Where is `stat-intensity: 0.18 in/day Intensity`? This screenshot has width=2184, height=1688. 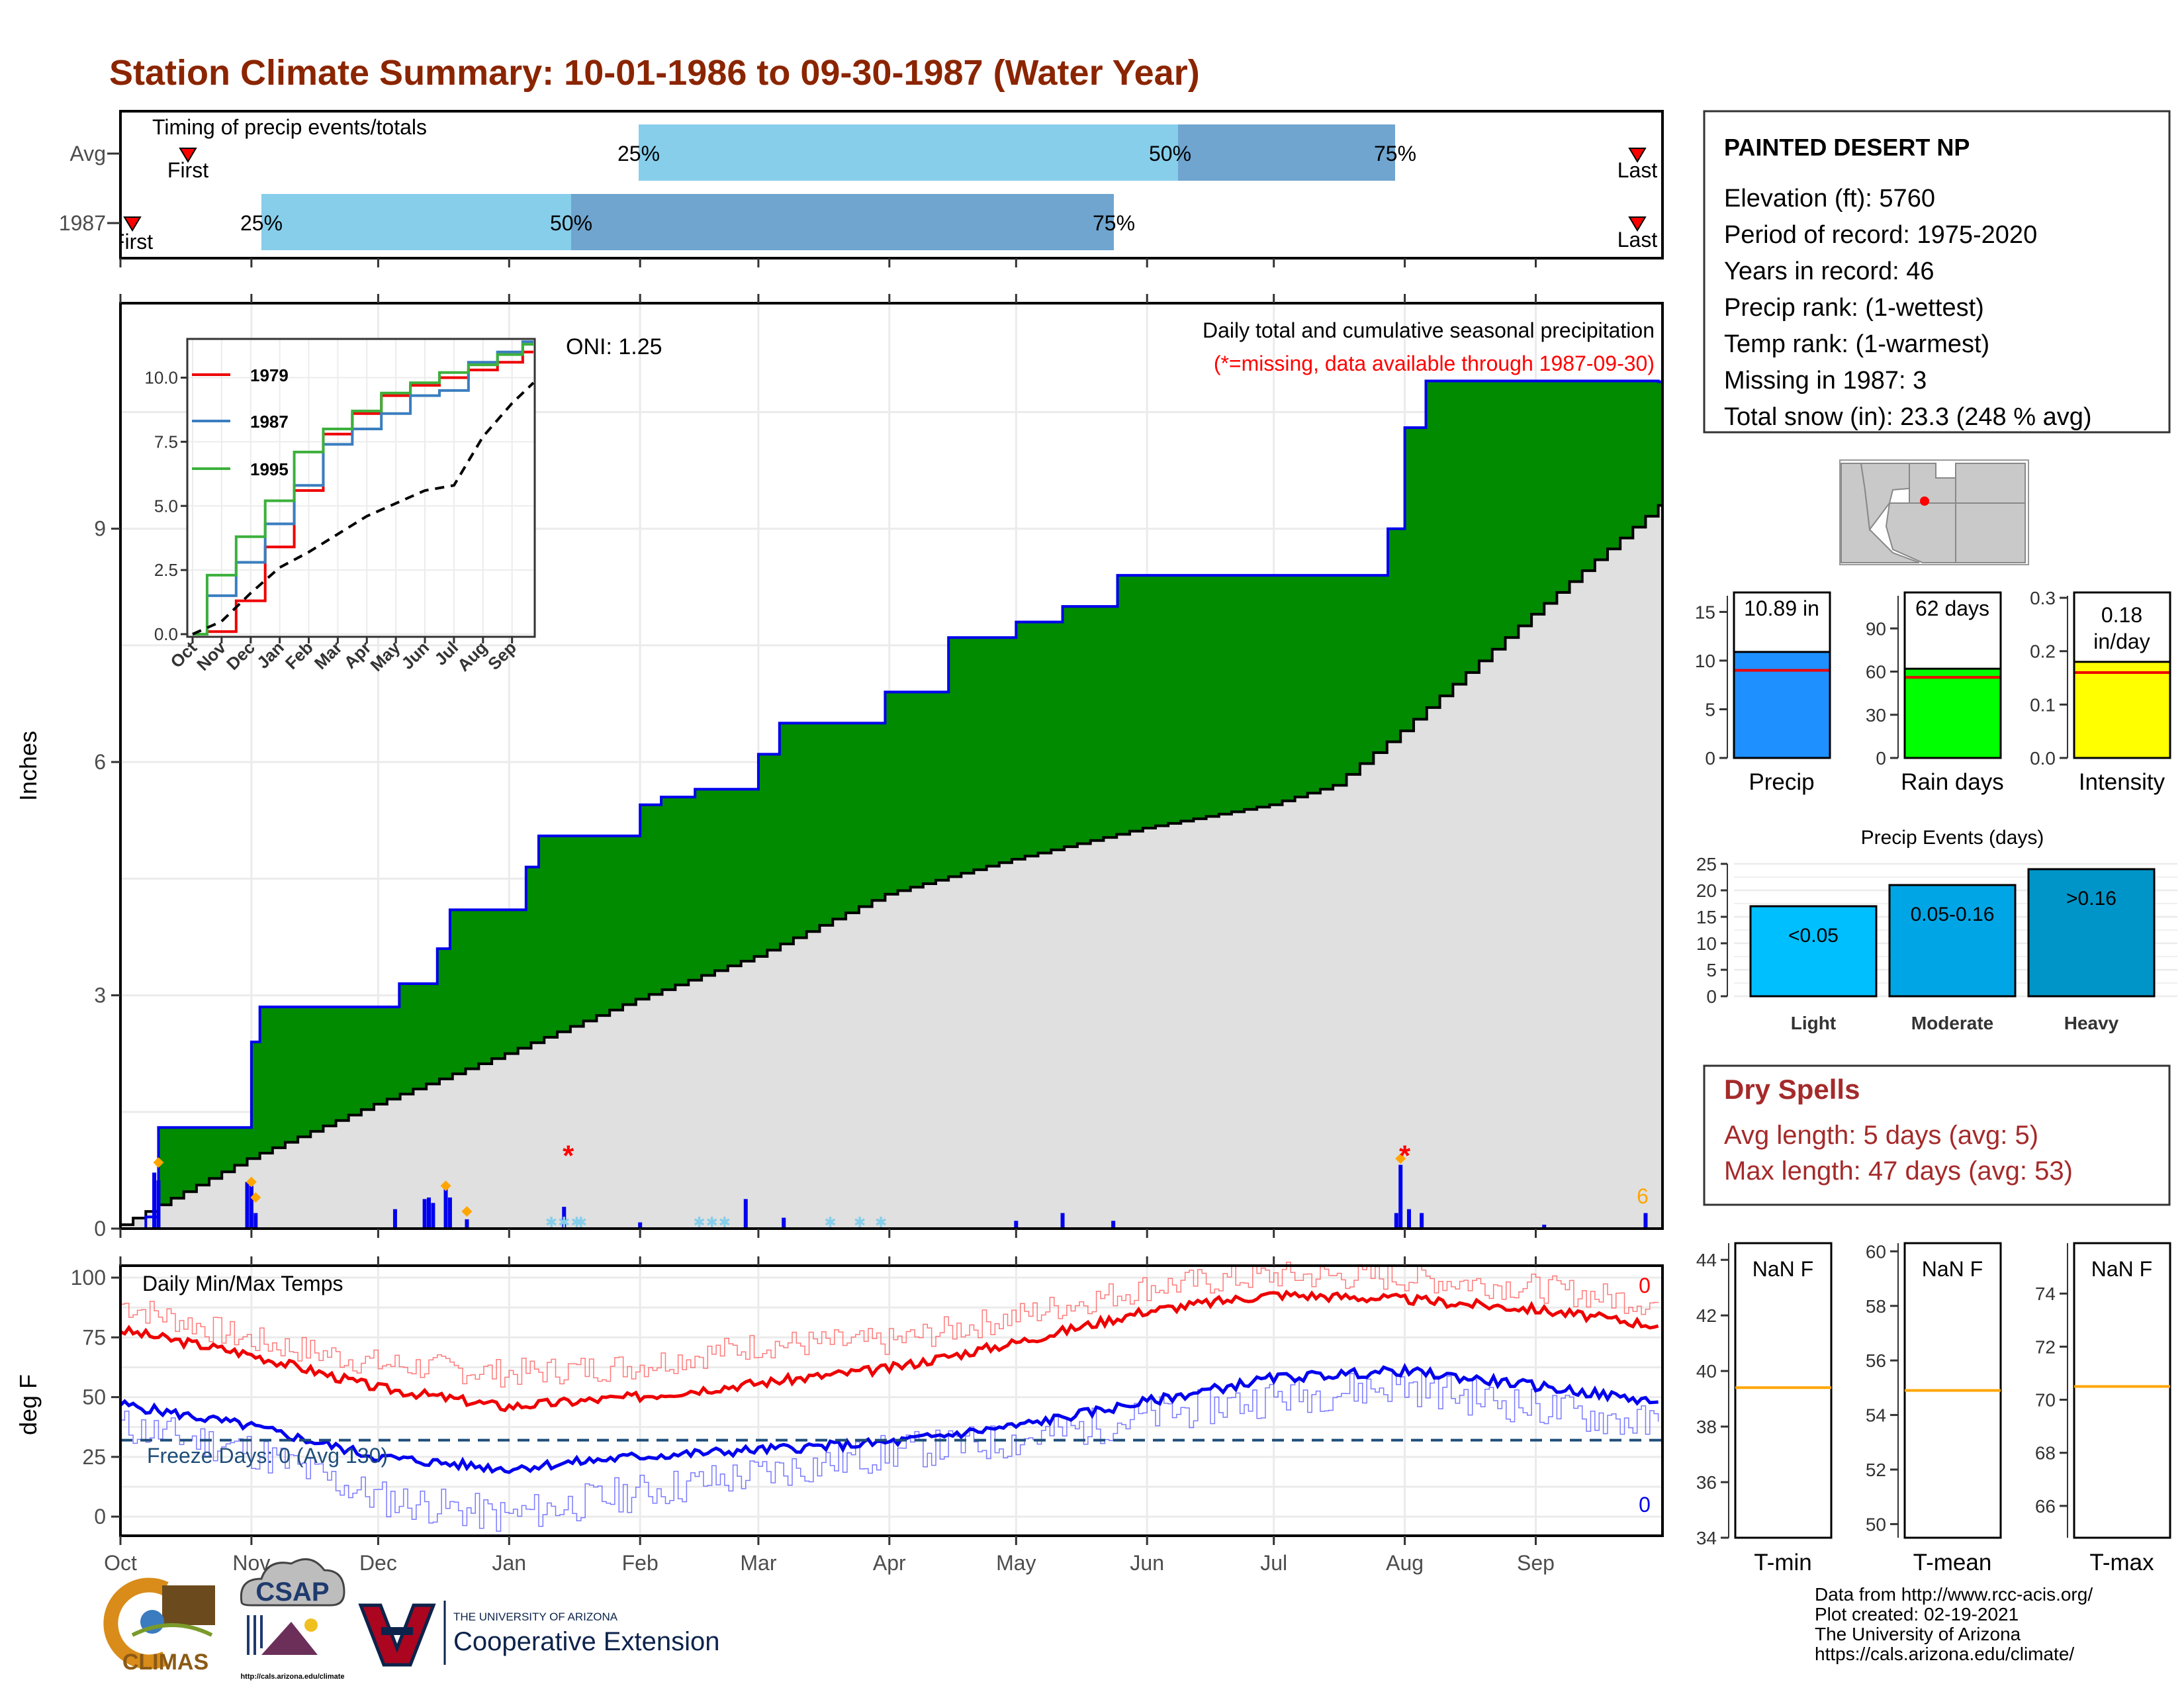
stat-intensity: 0.18 in/day Intensity is located at coordinates (2122, 693).